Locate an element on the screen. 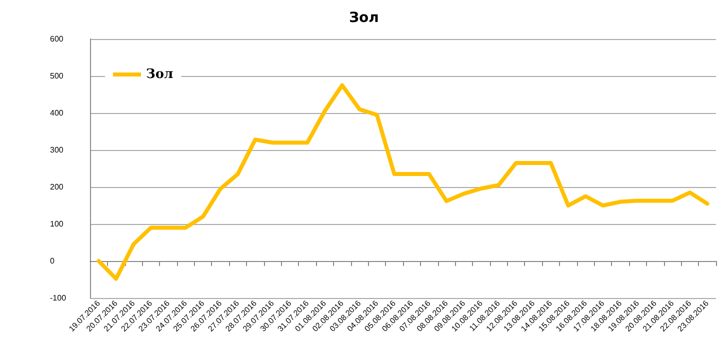 The image size is (728, 348). legend-label: Зол is located at coordinates (160, 74).